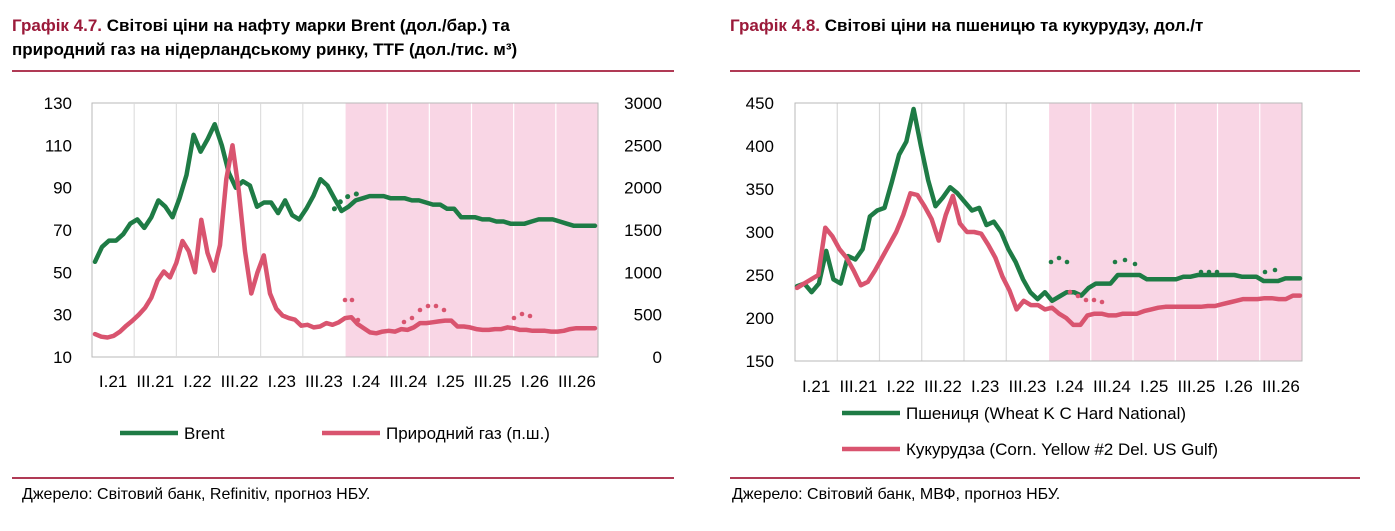 Image resolution: width=1395 pixels, height=531 pixels. I want to click on right-axis-tick-label: 2500, so click(643, 145).